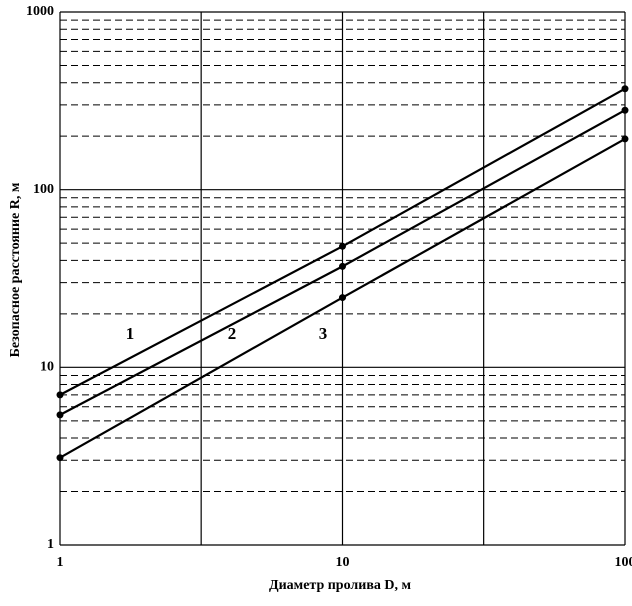 This screenshot has width=632, height=606. I want to click on x-tick-label: 100, so click(623, 562).